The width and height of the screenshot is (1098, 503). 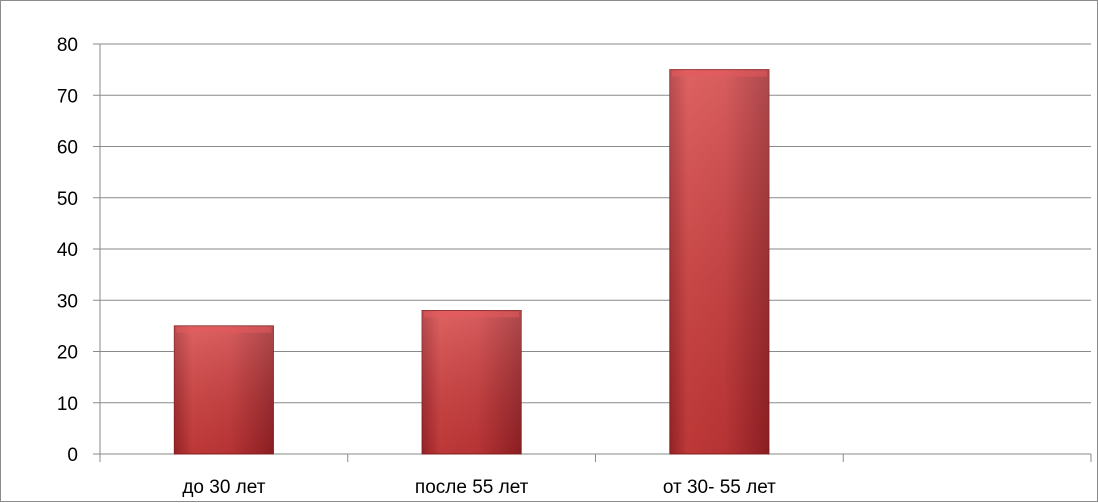 I want to click on x-tick-label: до 30 лет, so click(x=223, y=487).